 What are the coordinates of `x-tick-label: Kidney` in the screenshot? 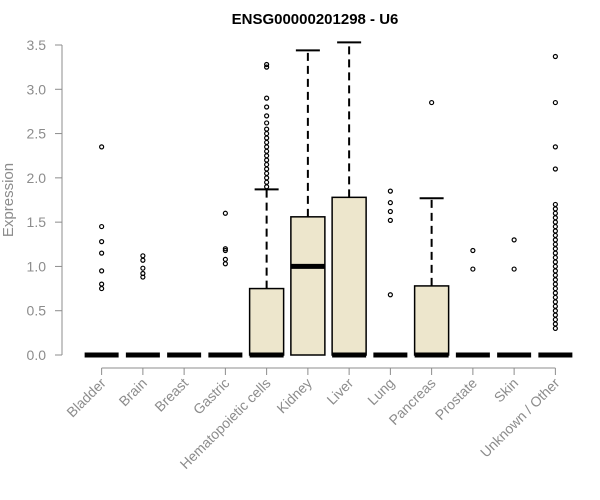 It's located at (294, 396).